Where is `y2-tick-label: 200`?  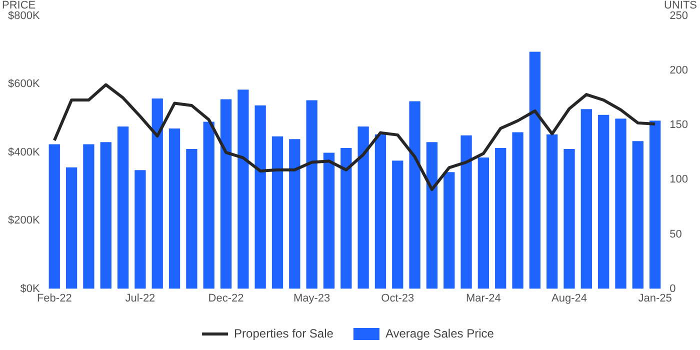
y2-tick-label: 200 is located at coordinates (679, 70).